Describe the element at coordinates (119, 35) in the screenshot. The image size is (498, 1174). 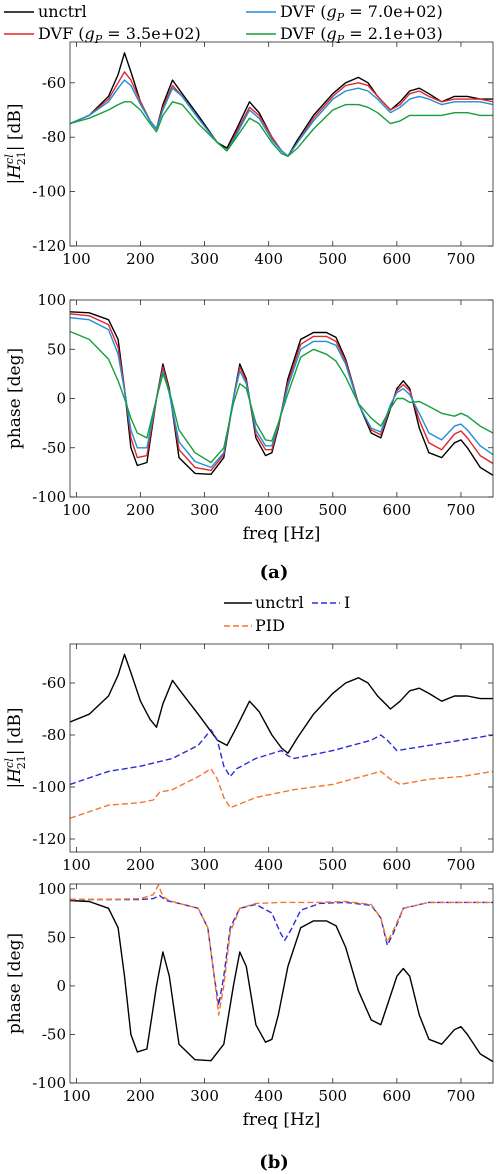
I see `legend-label: DVF (gP = 3.5e+02)` at that location.